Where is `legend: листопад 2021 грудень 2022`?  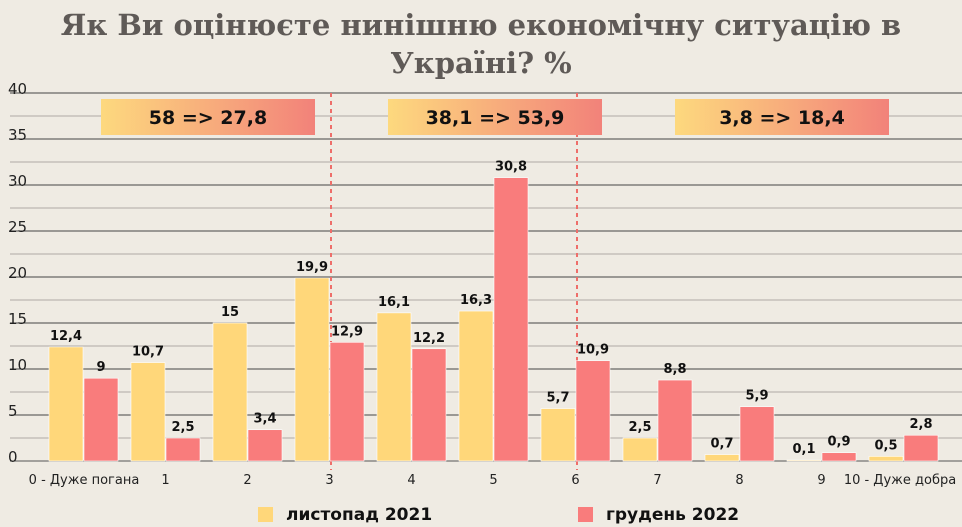
legend: листопад 2021 грудень 2022 is located at coordinates (498, 515).